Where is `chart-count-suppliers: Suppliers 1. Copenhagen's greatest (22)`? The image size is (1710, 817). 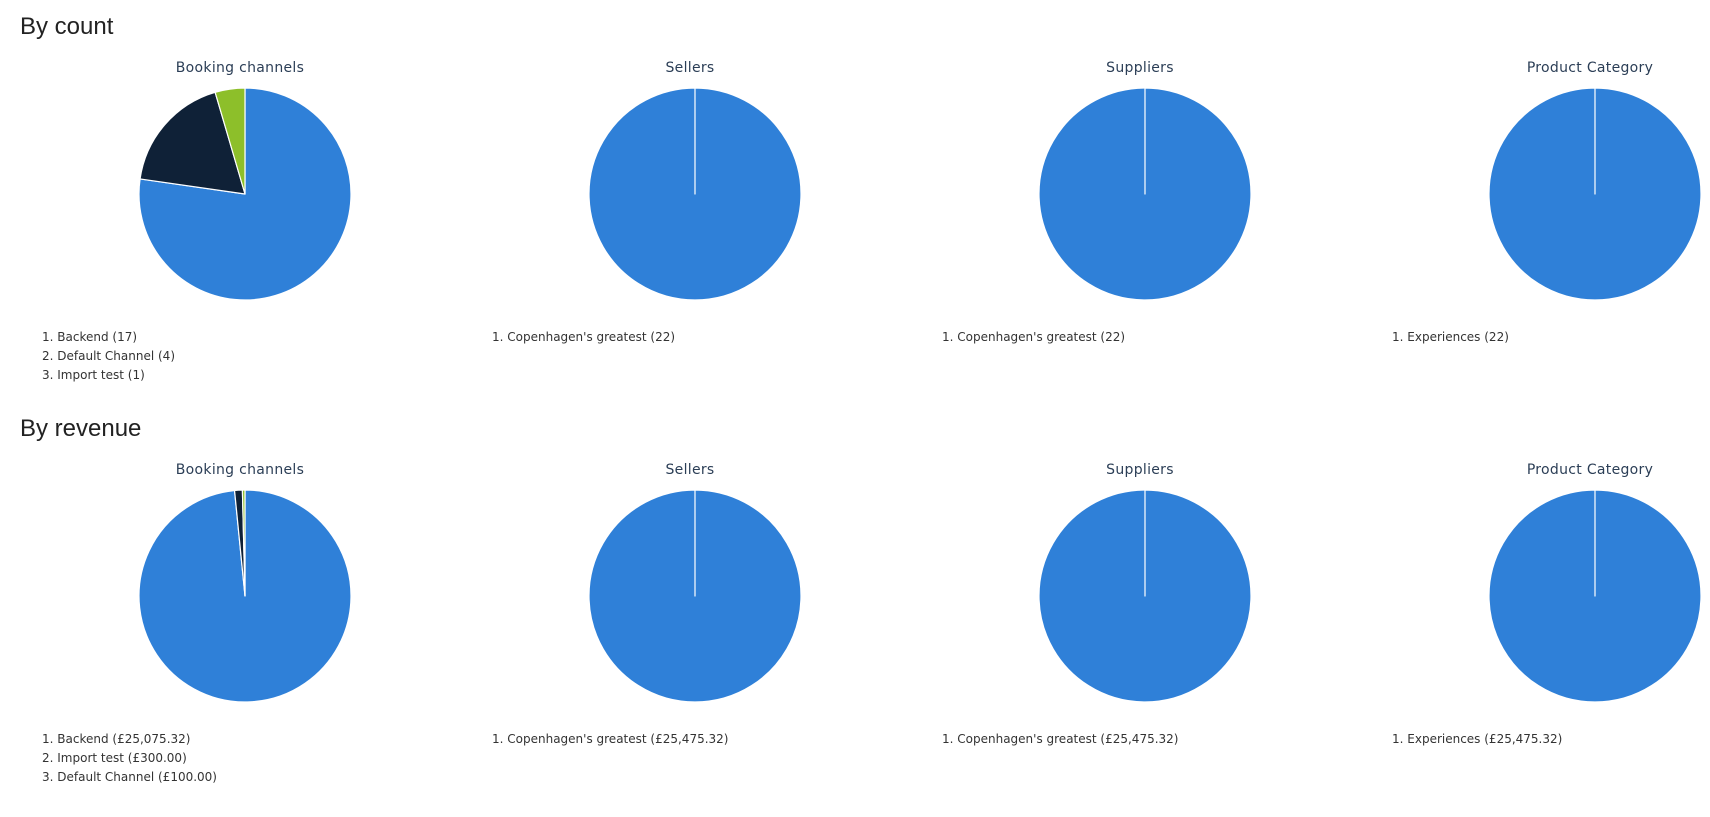 chart-count-suppliers: Suppliers 1. Copenhagen's greatest (22) is located at coordinates (1140, 237).